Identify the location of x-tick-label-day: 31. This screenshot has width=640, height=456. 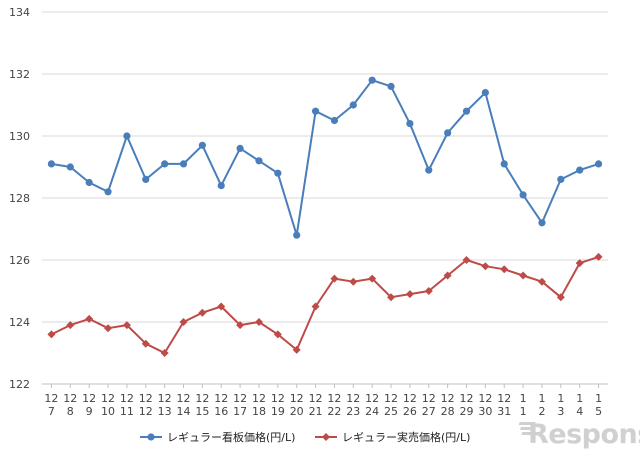
(504, 411).